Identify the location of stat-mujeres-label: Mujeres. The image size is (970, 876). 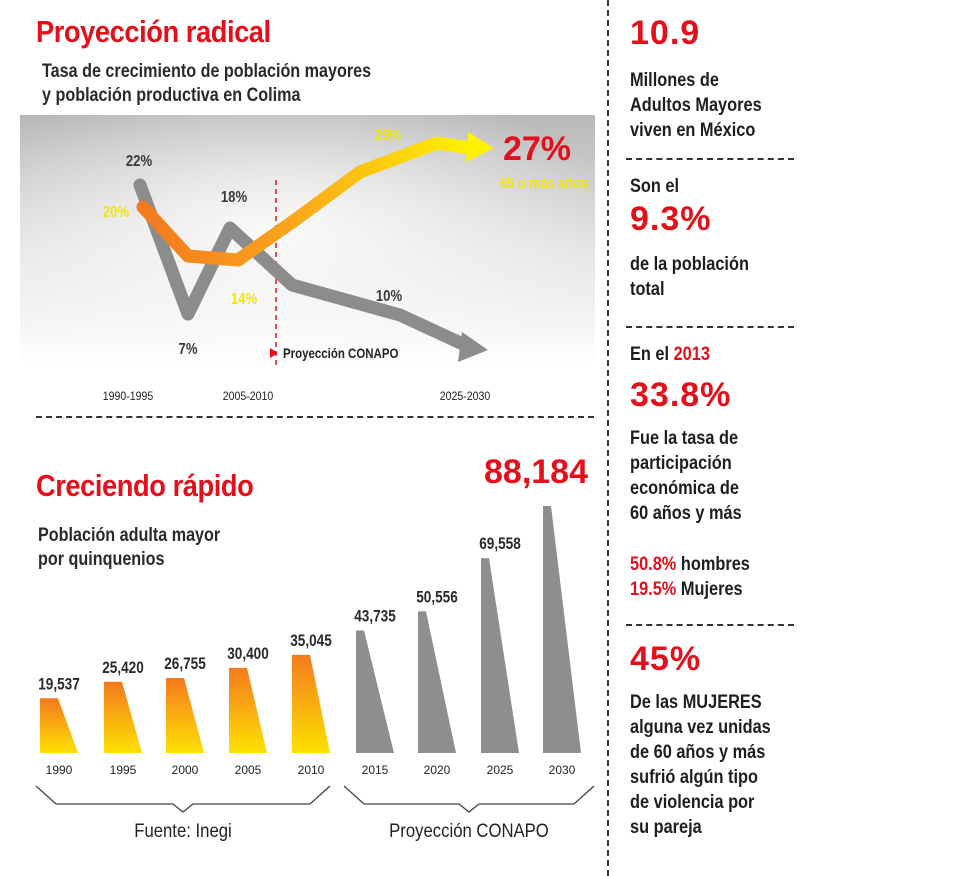
(709, 589).